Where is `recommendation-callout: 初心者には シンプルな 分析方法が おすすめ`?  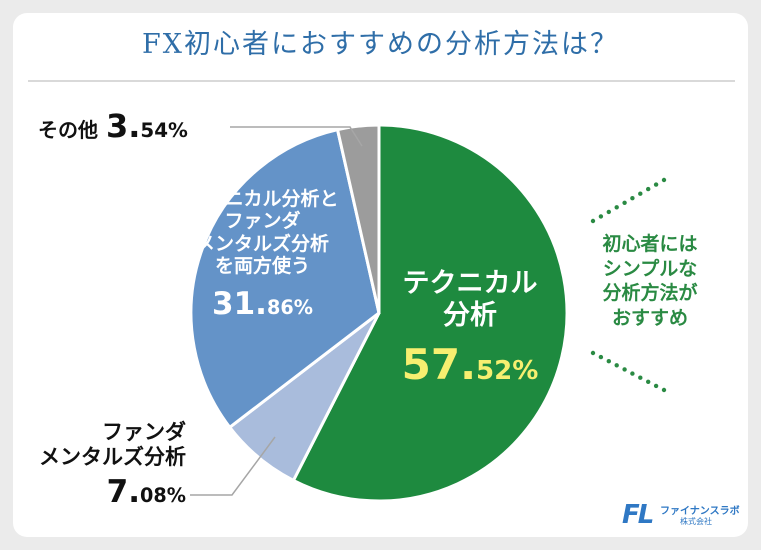 recommendation-callout: 初心者には シンプルな 分析方法が おすすめ is located at coordinates (650, 281).